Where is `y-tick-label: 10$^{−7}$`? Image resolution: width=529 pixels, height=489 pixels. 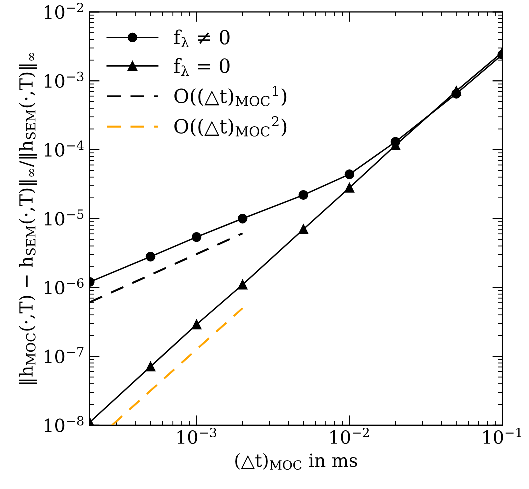
y-tick-label: 10$^{−7}$ is located at coordinates (64, 356).